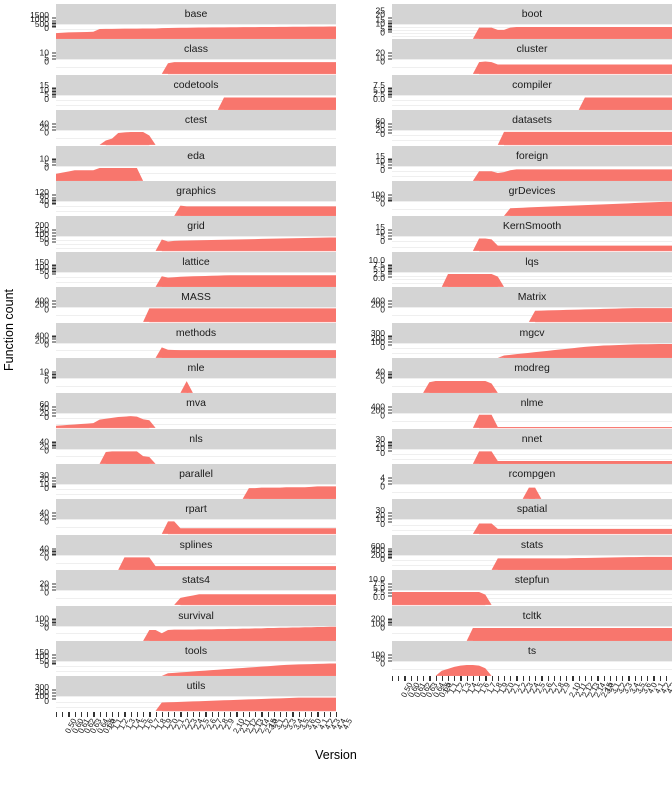  What do you see at coordinates (196, 85) in the screenshot?
I see `facet-label: codetools` at bounding box center [196, 85].